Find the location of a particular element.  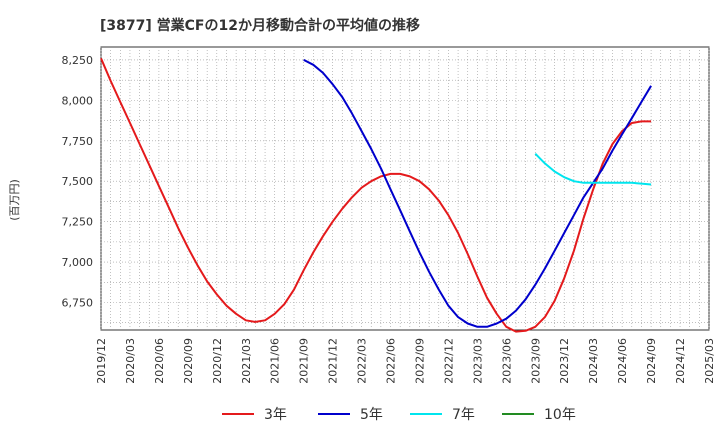

x-tick-label: 2022/03 is located at coordinates (362, 361).